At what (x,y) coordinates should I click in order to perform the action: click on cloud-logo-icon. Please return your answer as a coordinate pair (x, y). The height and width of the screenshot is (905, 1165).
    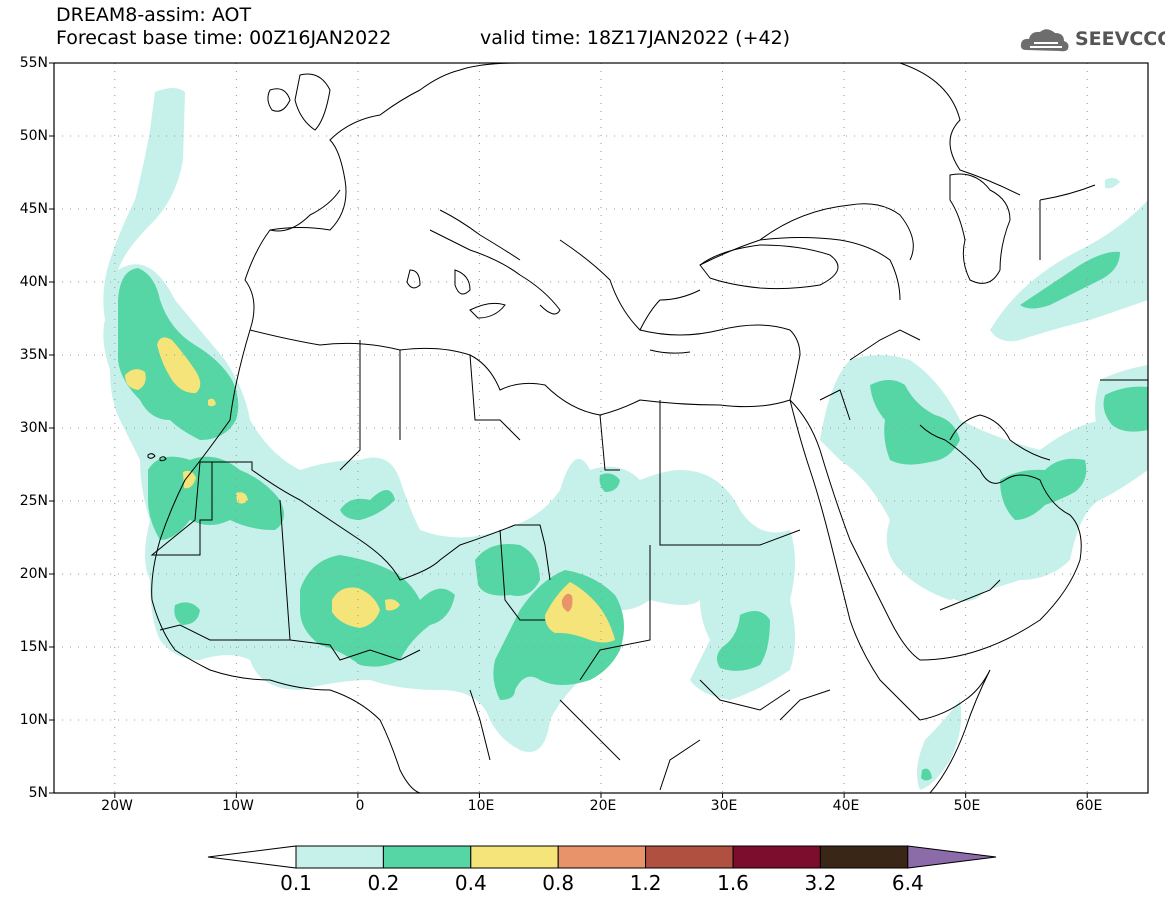
    Looking at the image, I should click on (1044, 40).